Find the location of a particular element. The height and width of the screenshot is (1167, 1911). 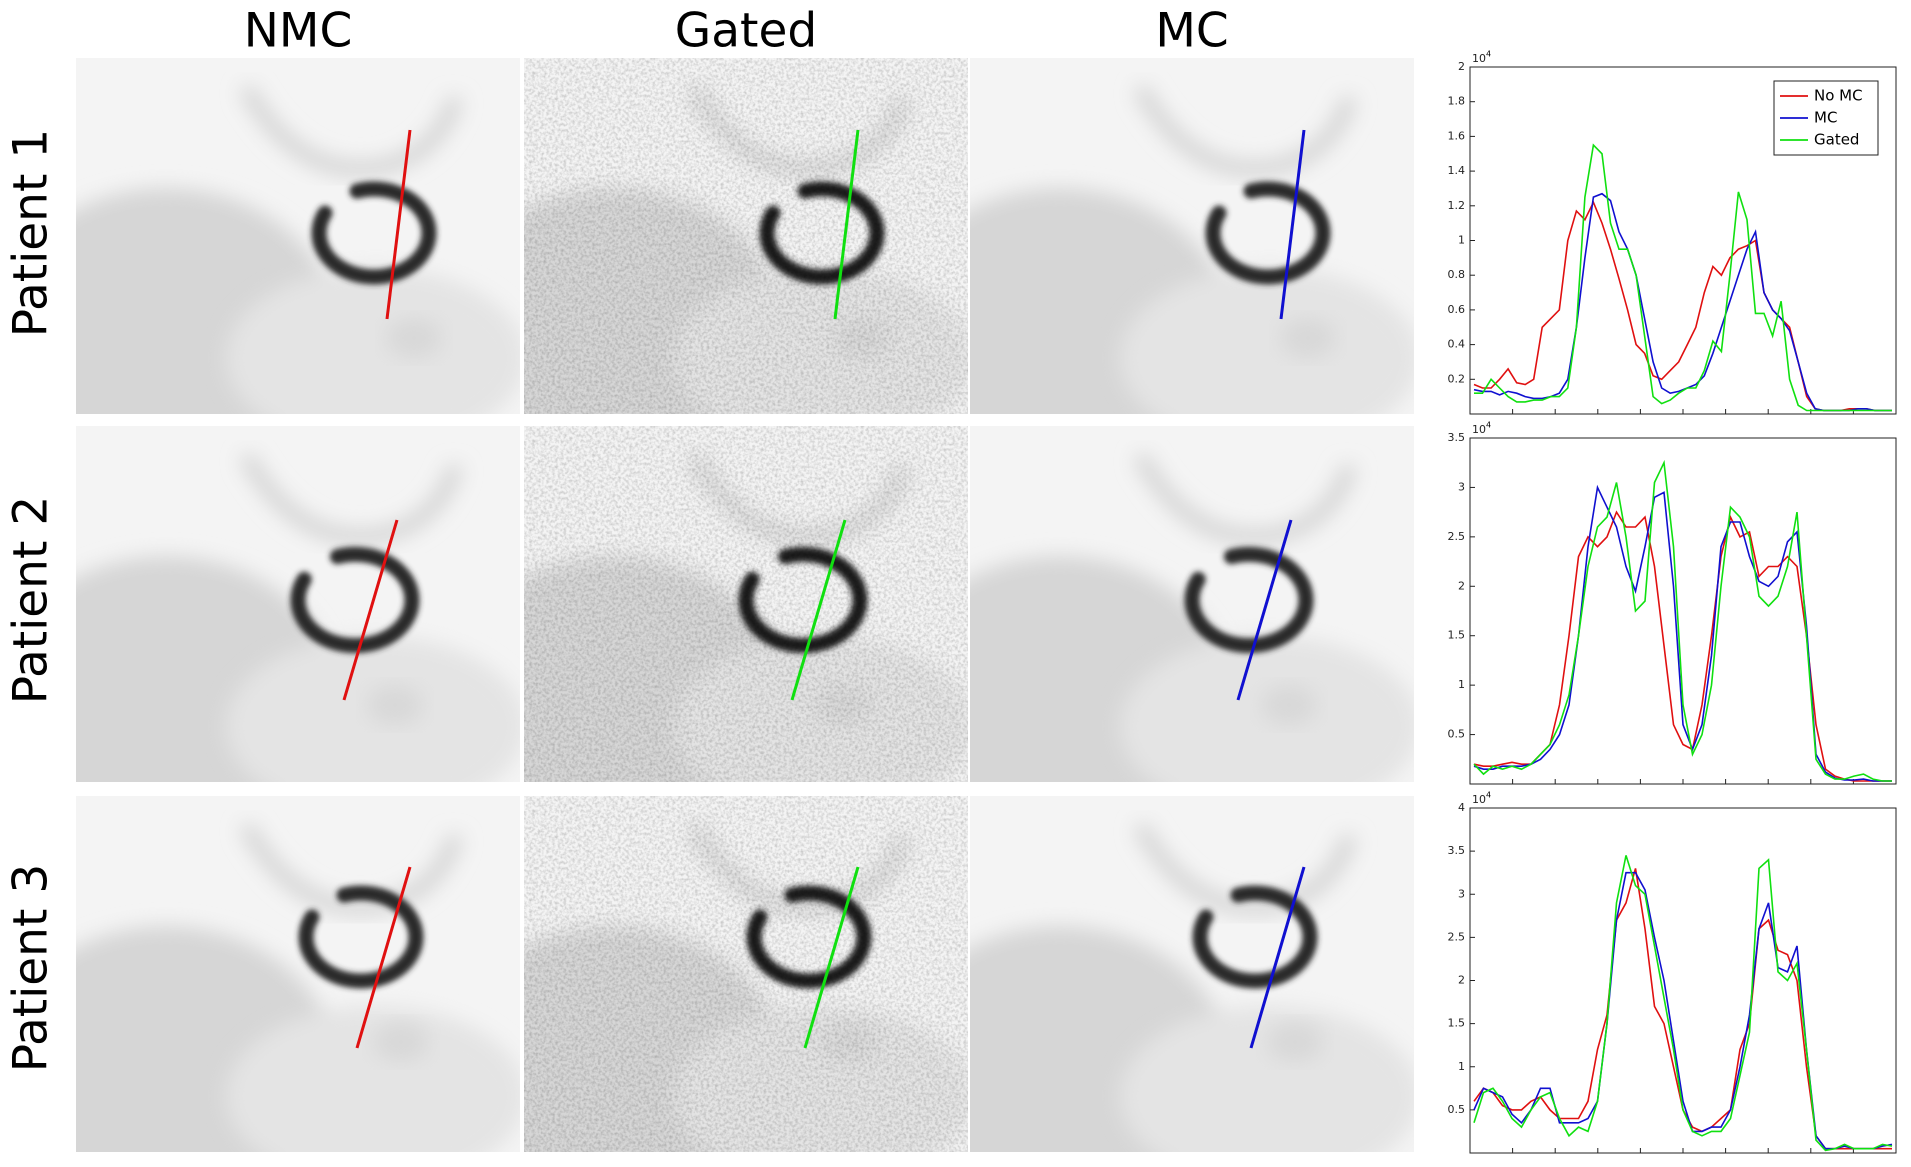

row-label: Patient 2 is located at coordinates (31, 600).